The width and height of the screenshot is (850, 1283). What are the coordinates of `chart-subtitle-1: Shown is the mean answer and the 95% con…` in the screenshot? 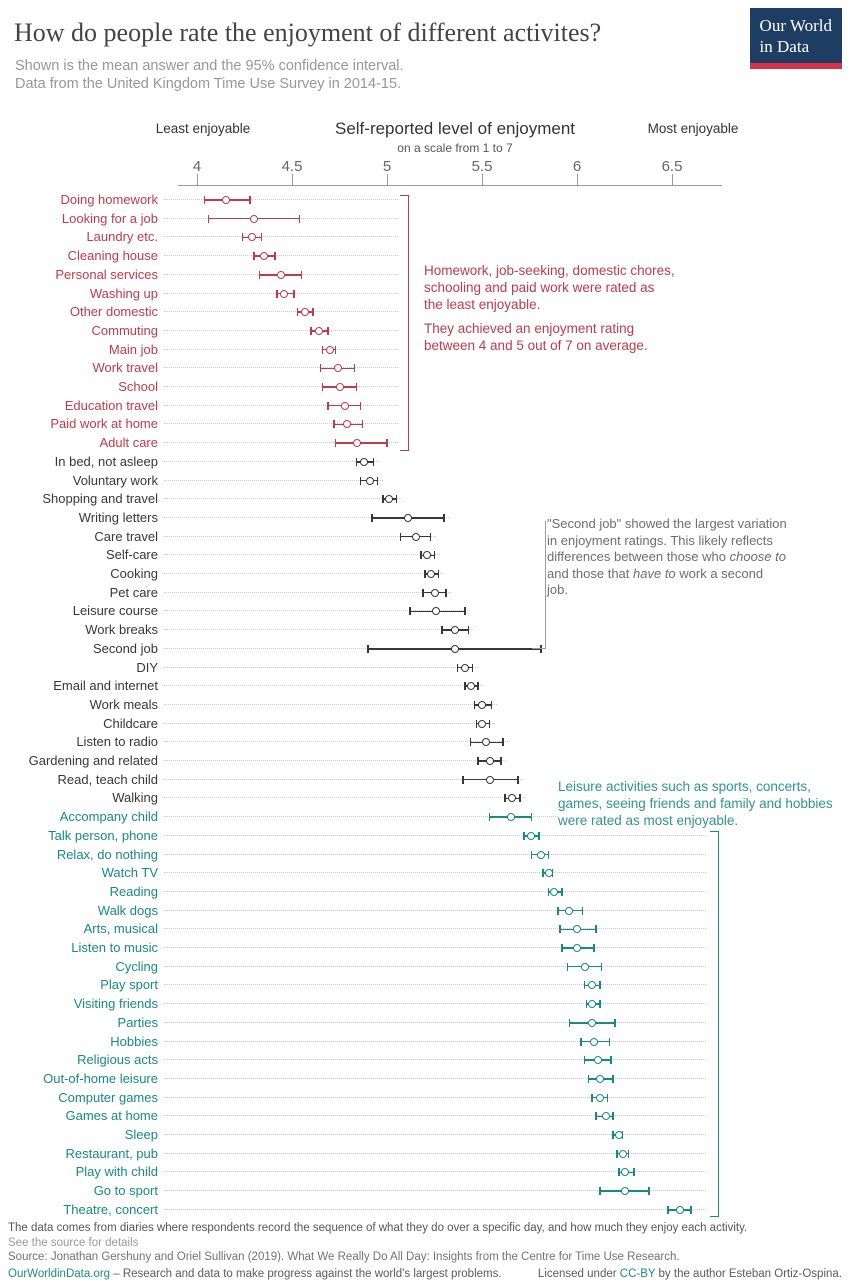 It's located at (209, 66).